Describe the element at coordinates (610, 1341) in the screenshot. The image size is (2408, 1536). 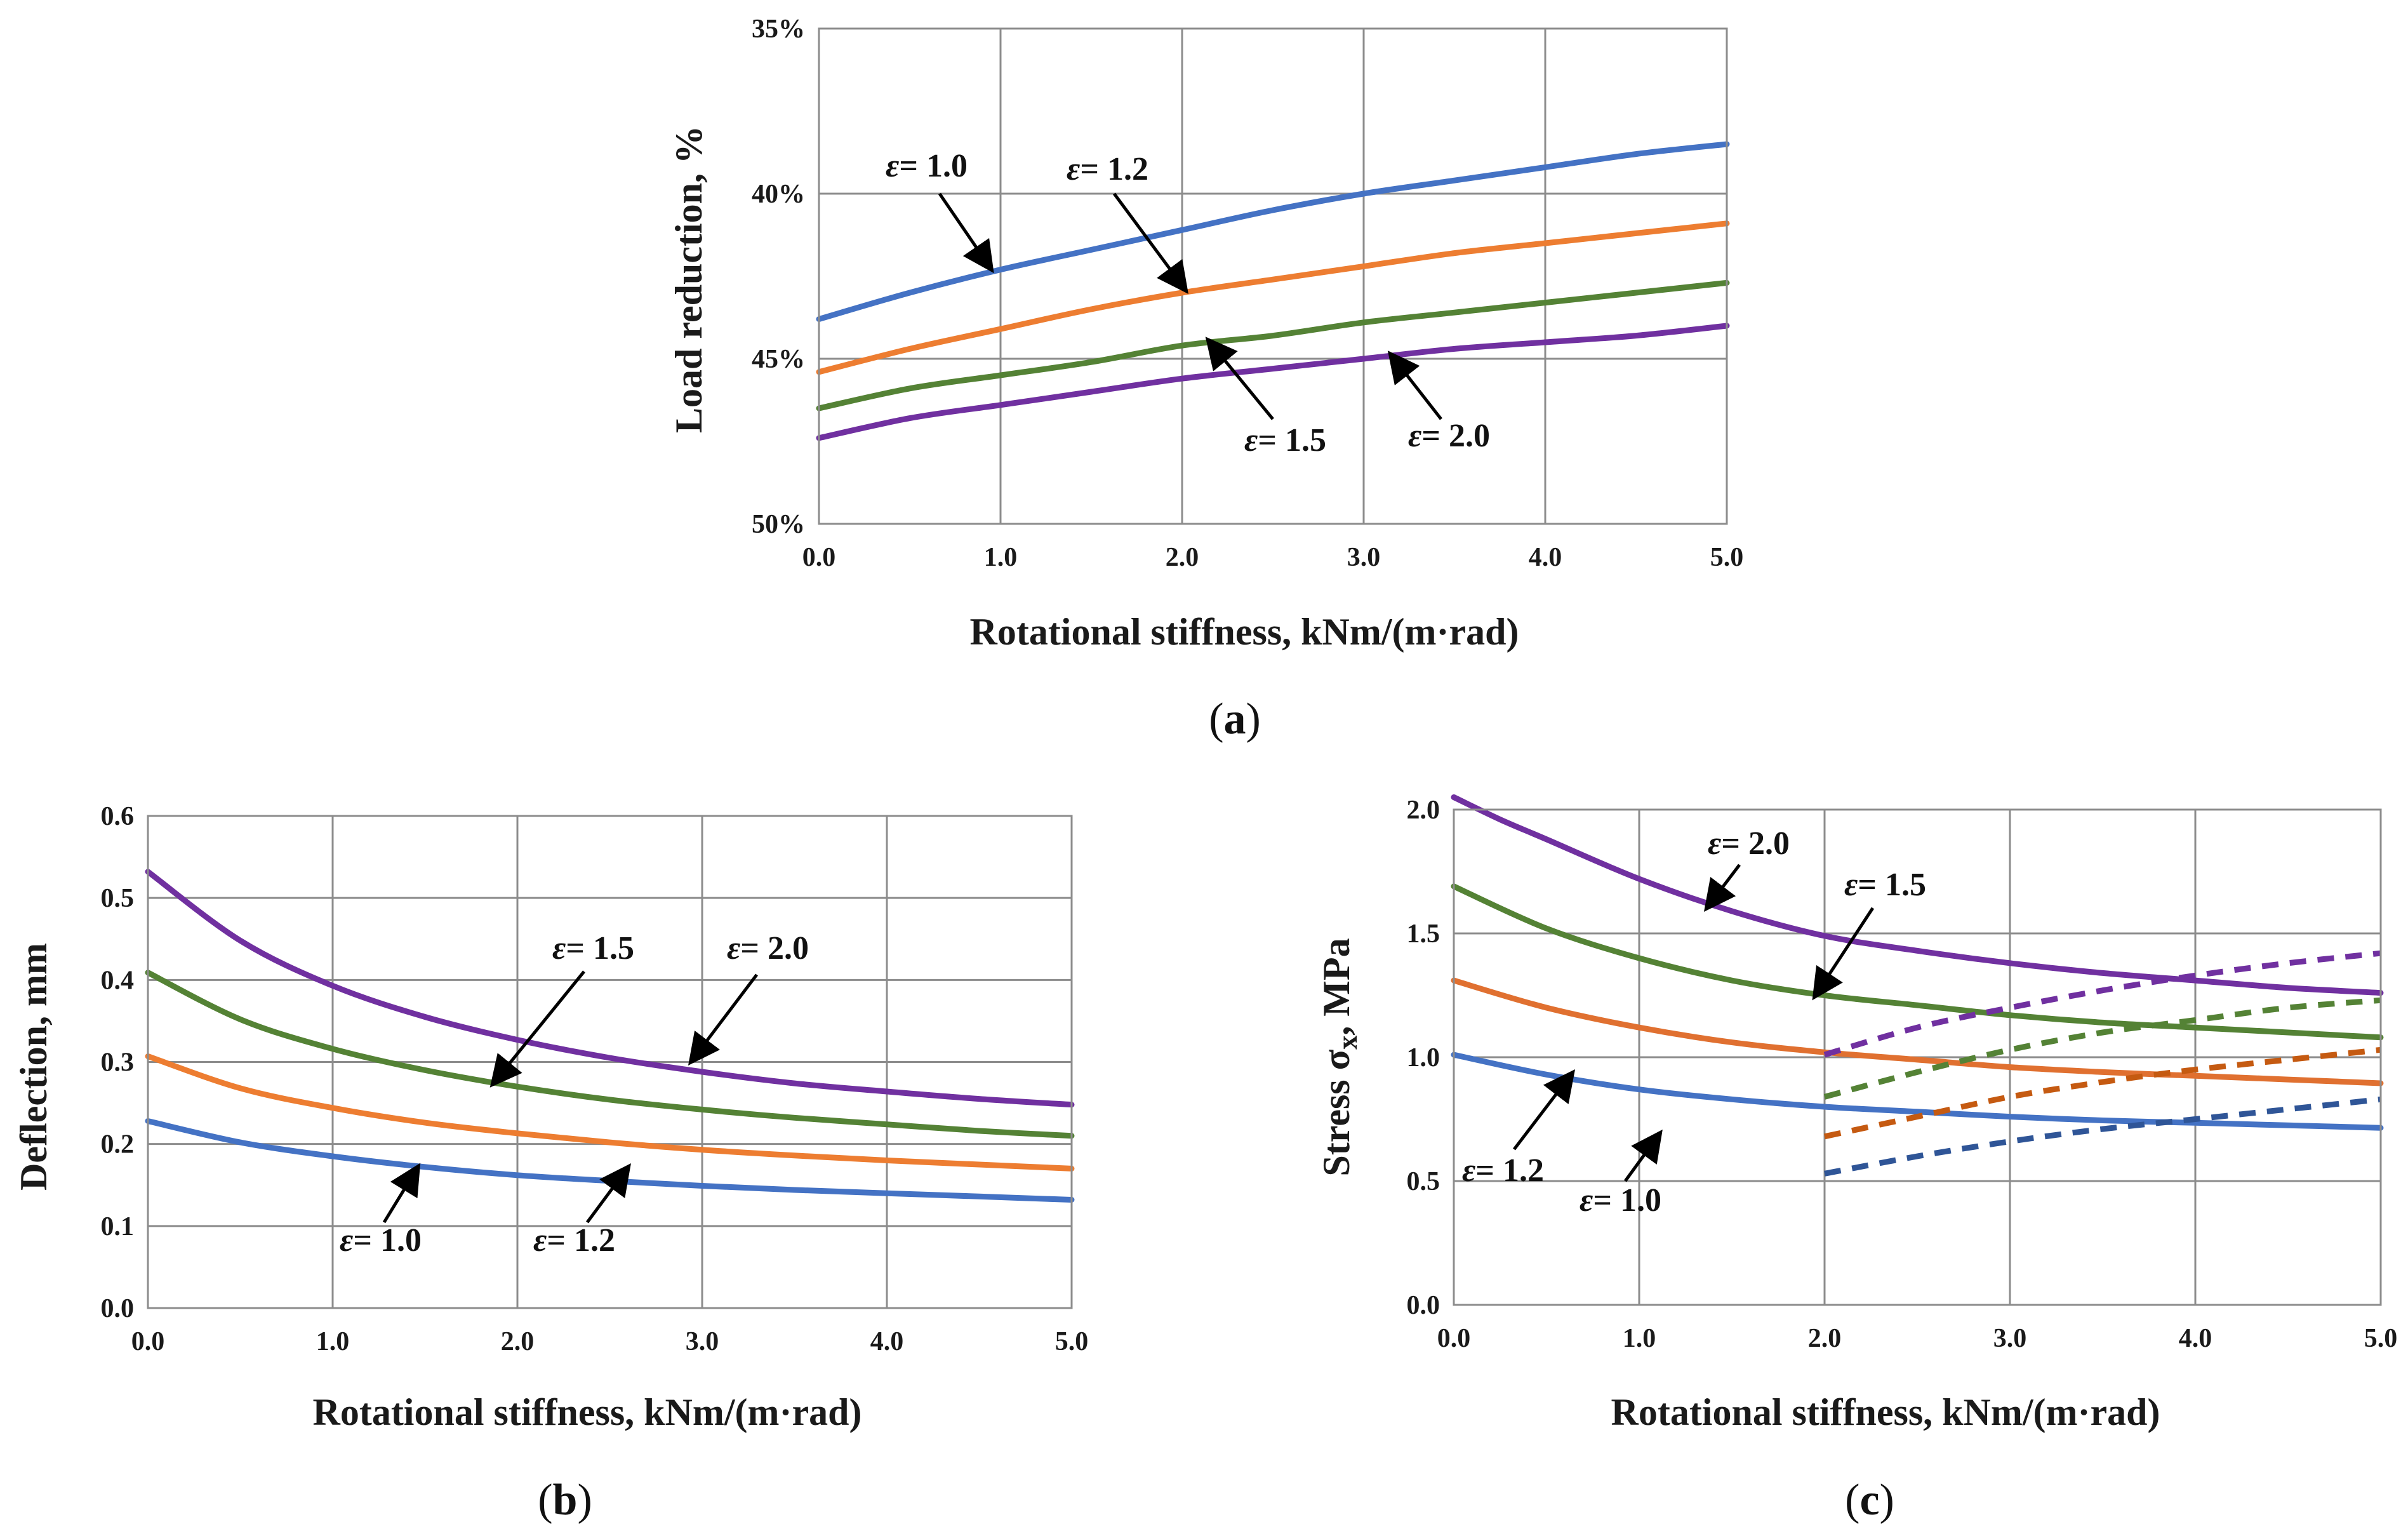
I see `x-ticks-b: 0.0 1.0 2.0 3.0 4.0 5.0` at that location.